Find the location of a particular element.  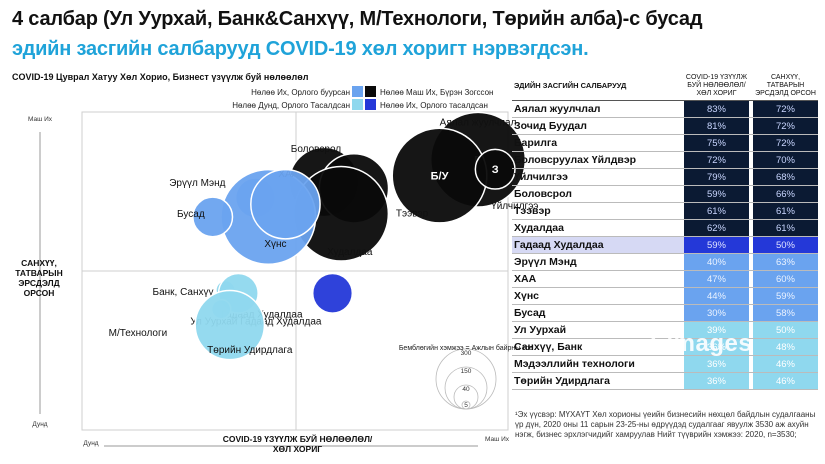

table-cell-covid: 40% is located at coordinates (716, 262).